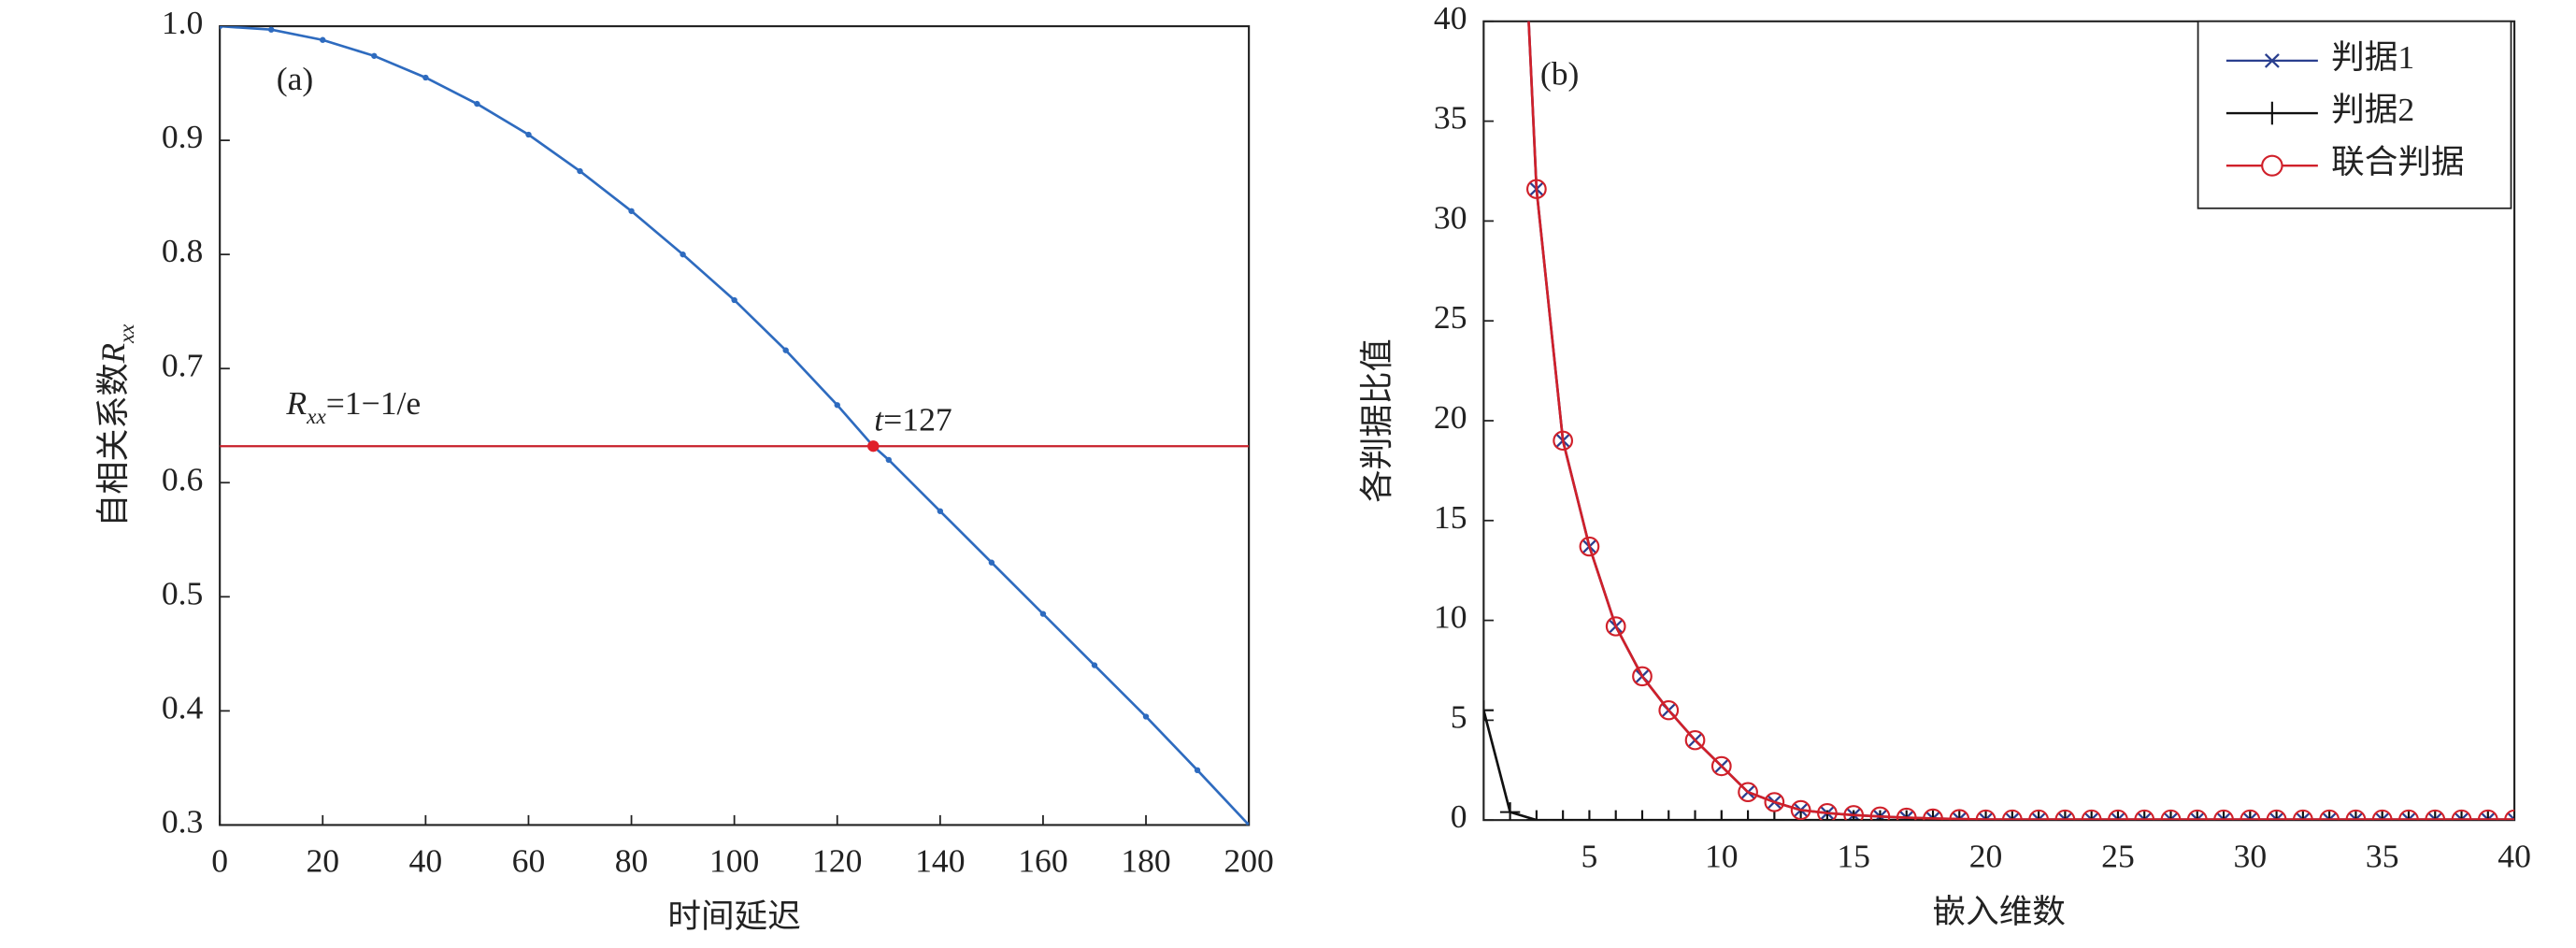 The width and height of the screenshot is (2576, 948). I want to click on y-tick-label: 30, so click(1450, 218).